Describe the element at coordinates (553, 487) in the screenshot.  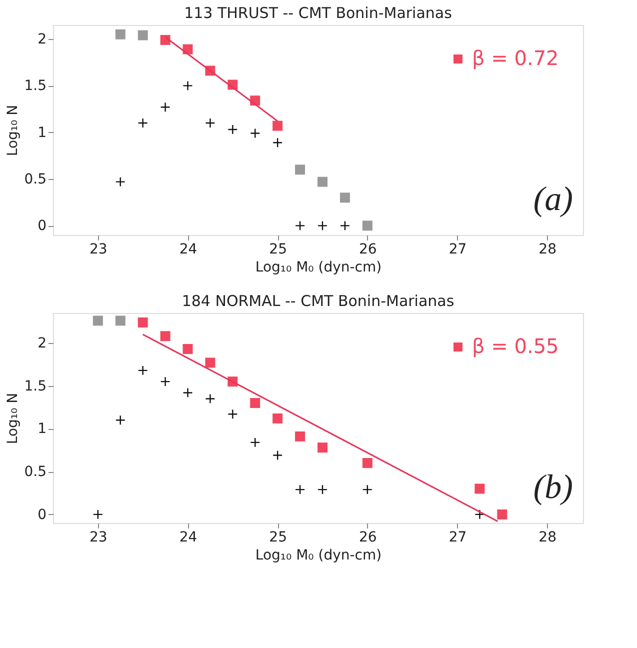
I see `annotation: (b)` at that location.